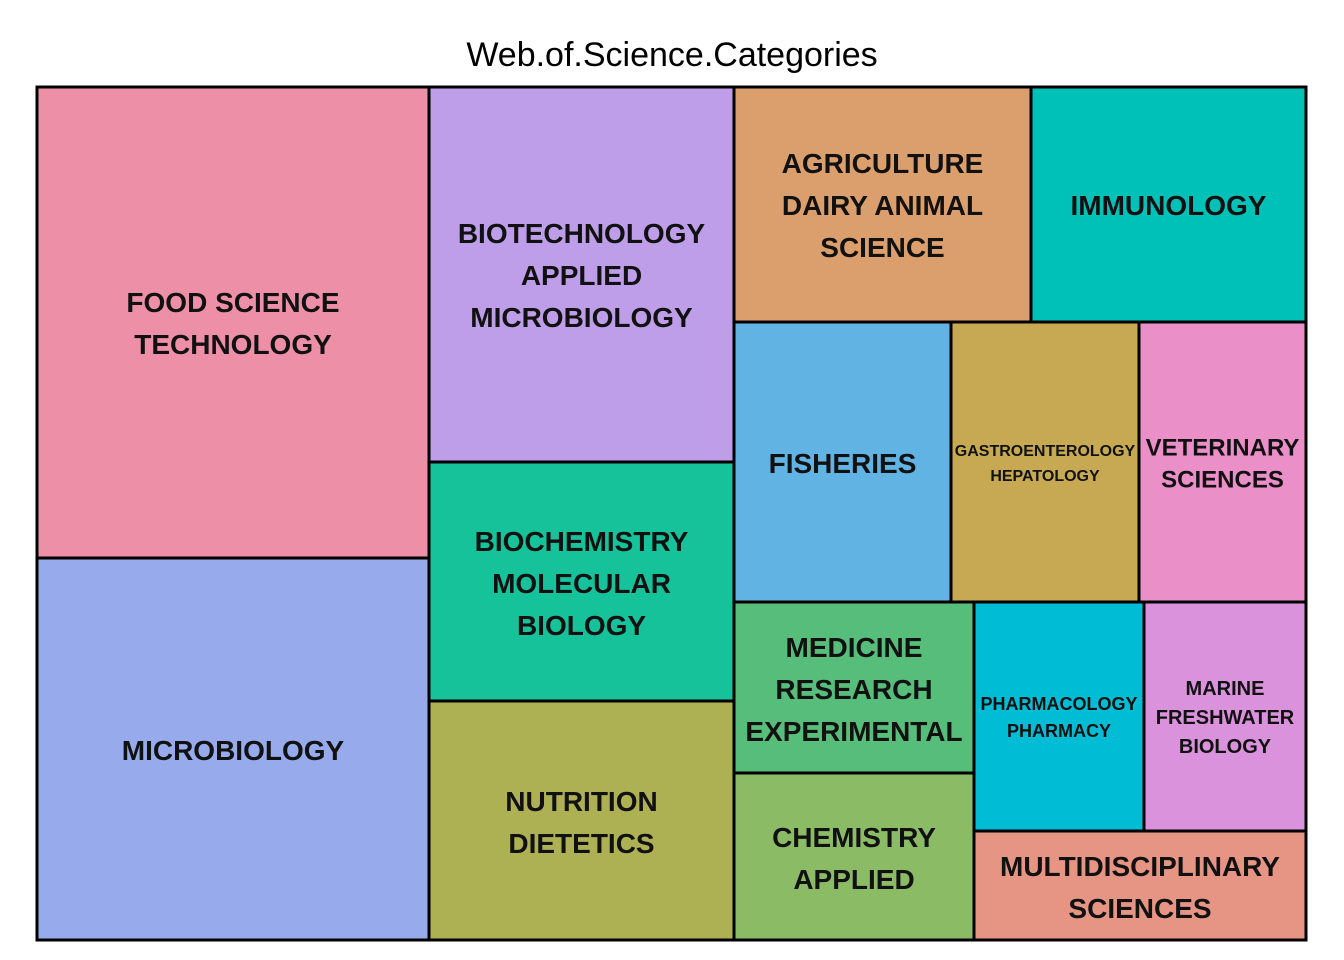 The width and height of the screenshot is (1344, 960). Describe the element at coordinates (1059, 704) in the screenshot. I see `treemap-label-line: PHARMACOLOGY` at that location.